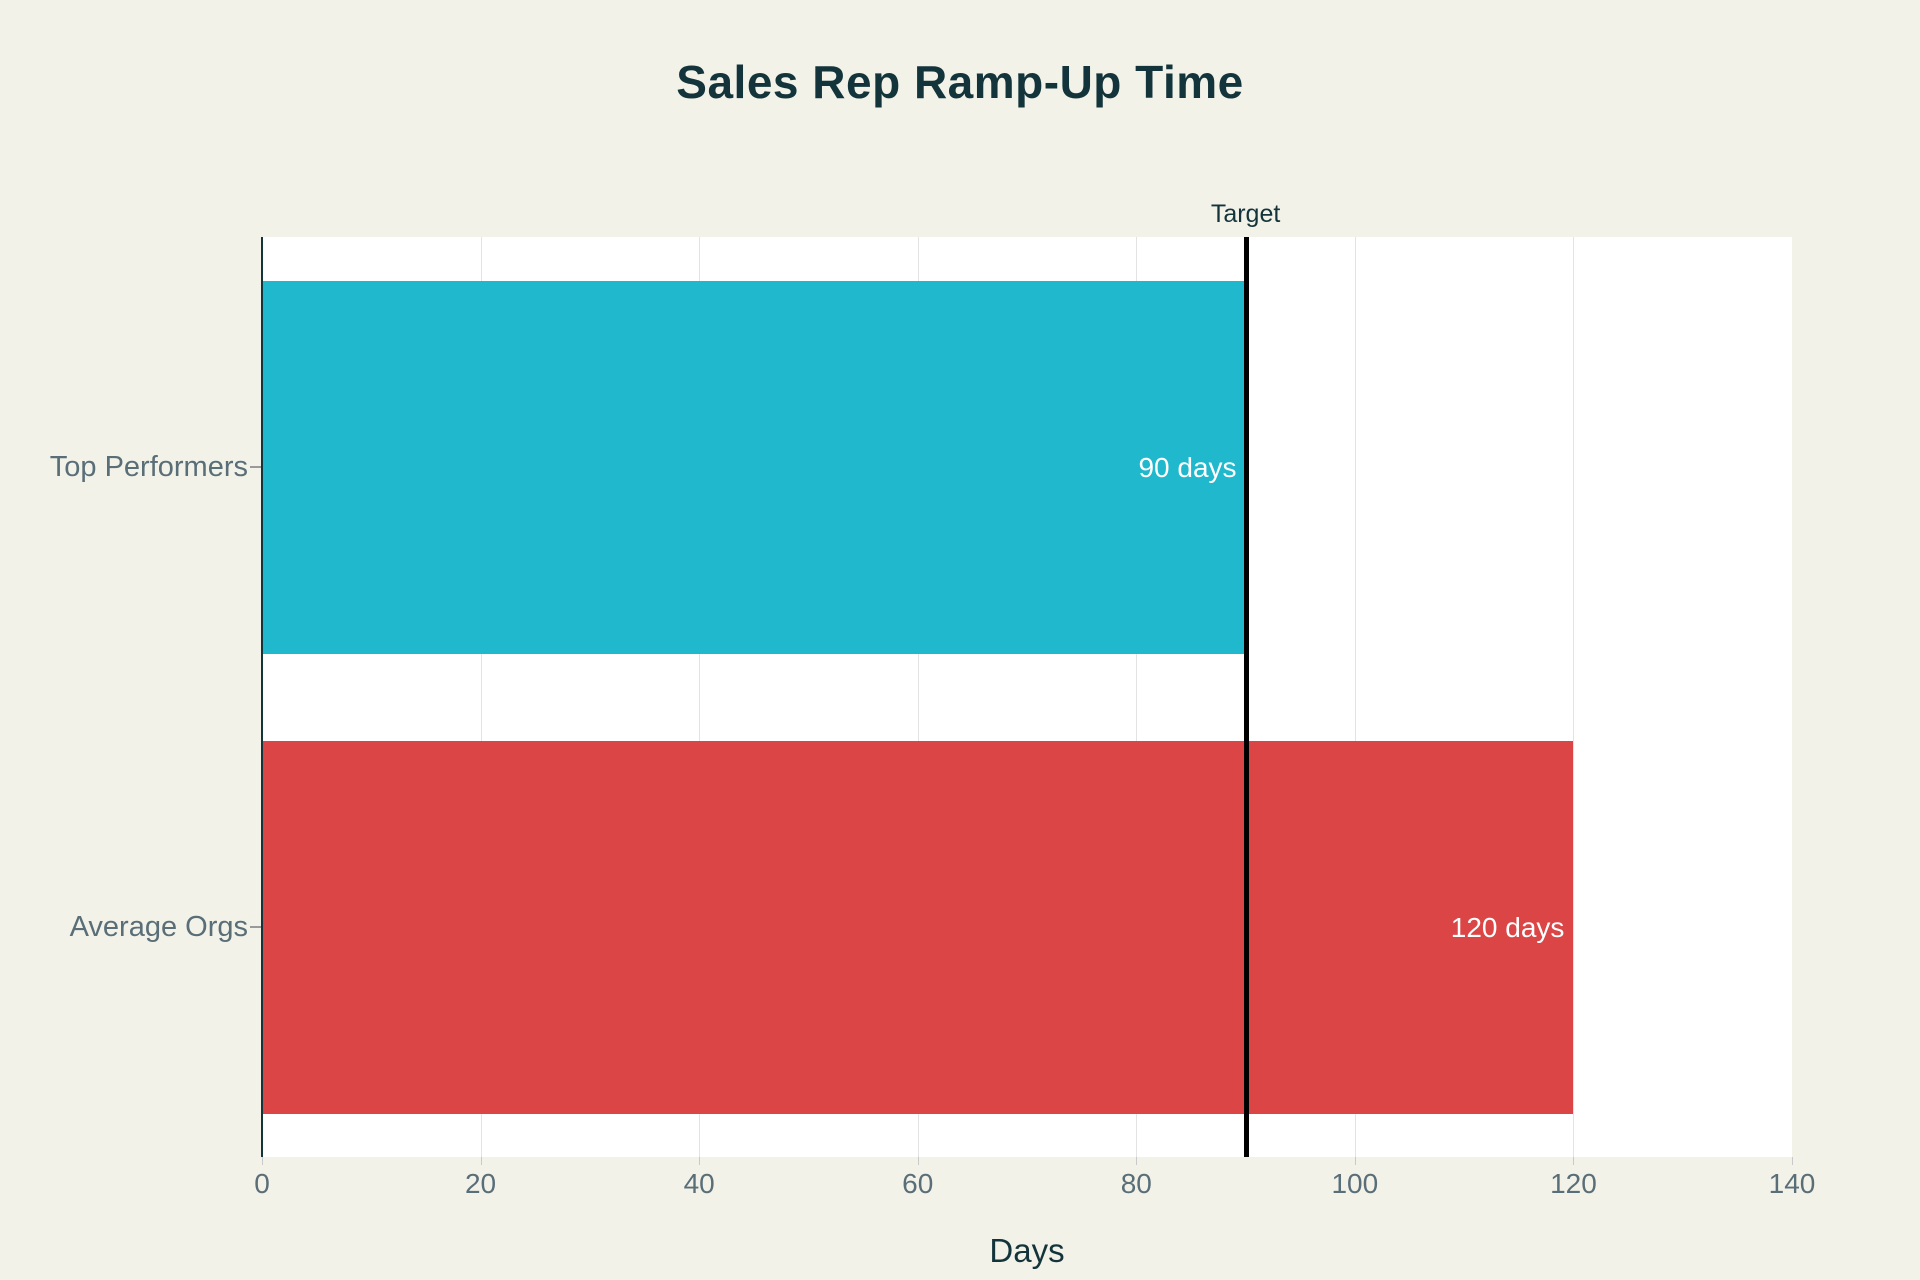 The image size is (1920, 1280). What do you see at coordinates (1245, 214) in the screenshot?
I see `target-label: Target` at bounding box center [1245, 214].